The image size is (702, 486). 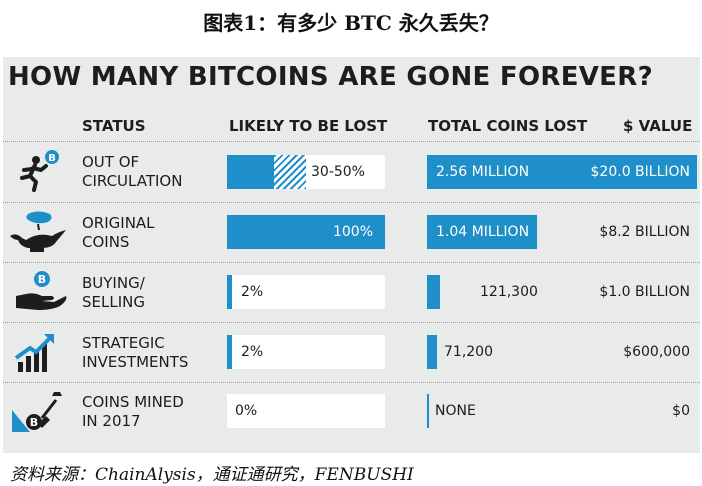 I want to click on dollar-value-label: $0, so click(x=681, y=411).